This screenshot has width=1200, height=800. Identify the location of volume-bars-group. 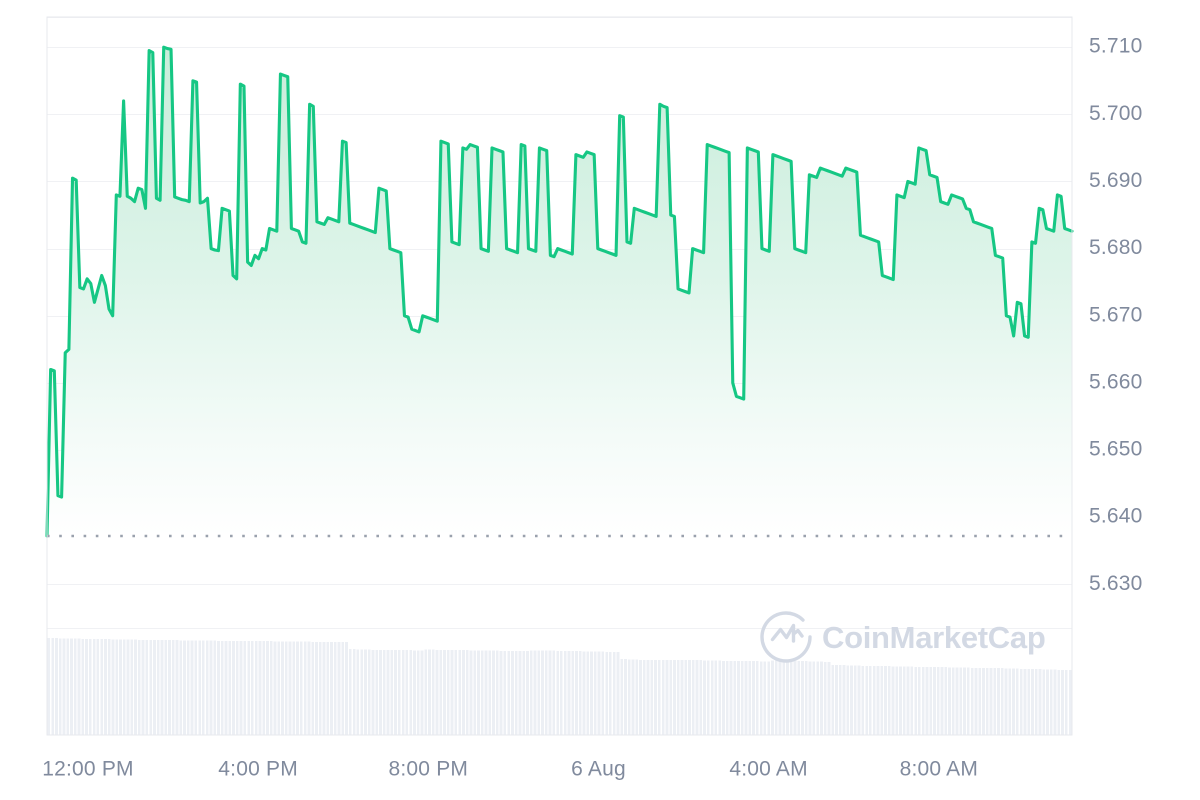
(559, 686).